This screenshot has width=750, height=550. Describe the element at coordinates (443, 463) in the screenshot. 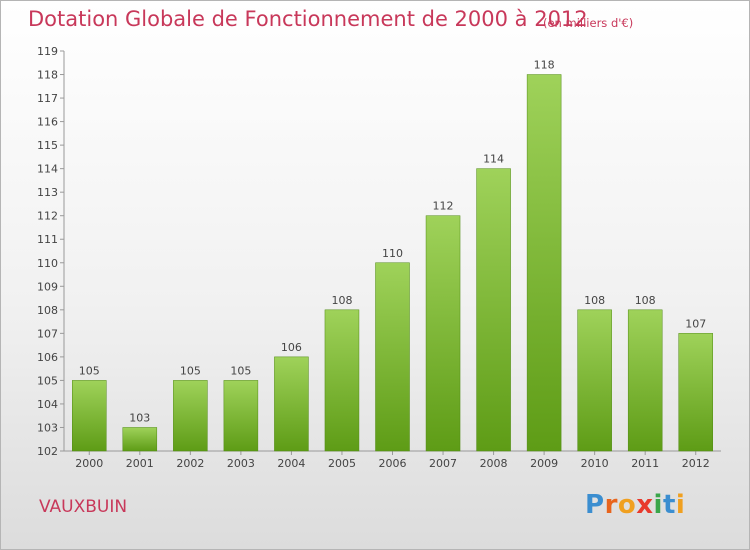

I see `x-tick-label: 2007` at that location.